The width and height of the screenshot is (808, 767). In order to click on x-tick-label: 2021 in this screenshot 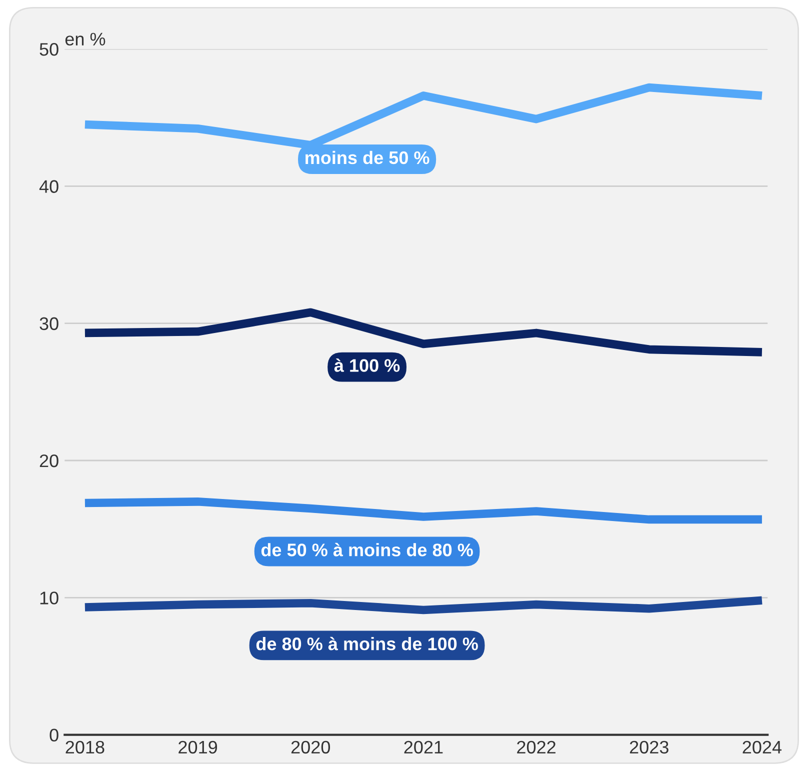, I will do `click(423, 747)`.